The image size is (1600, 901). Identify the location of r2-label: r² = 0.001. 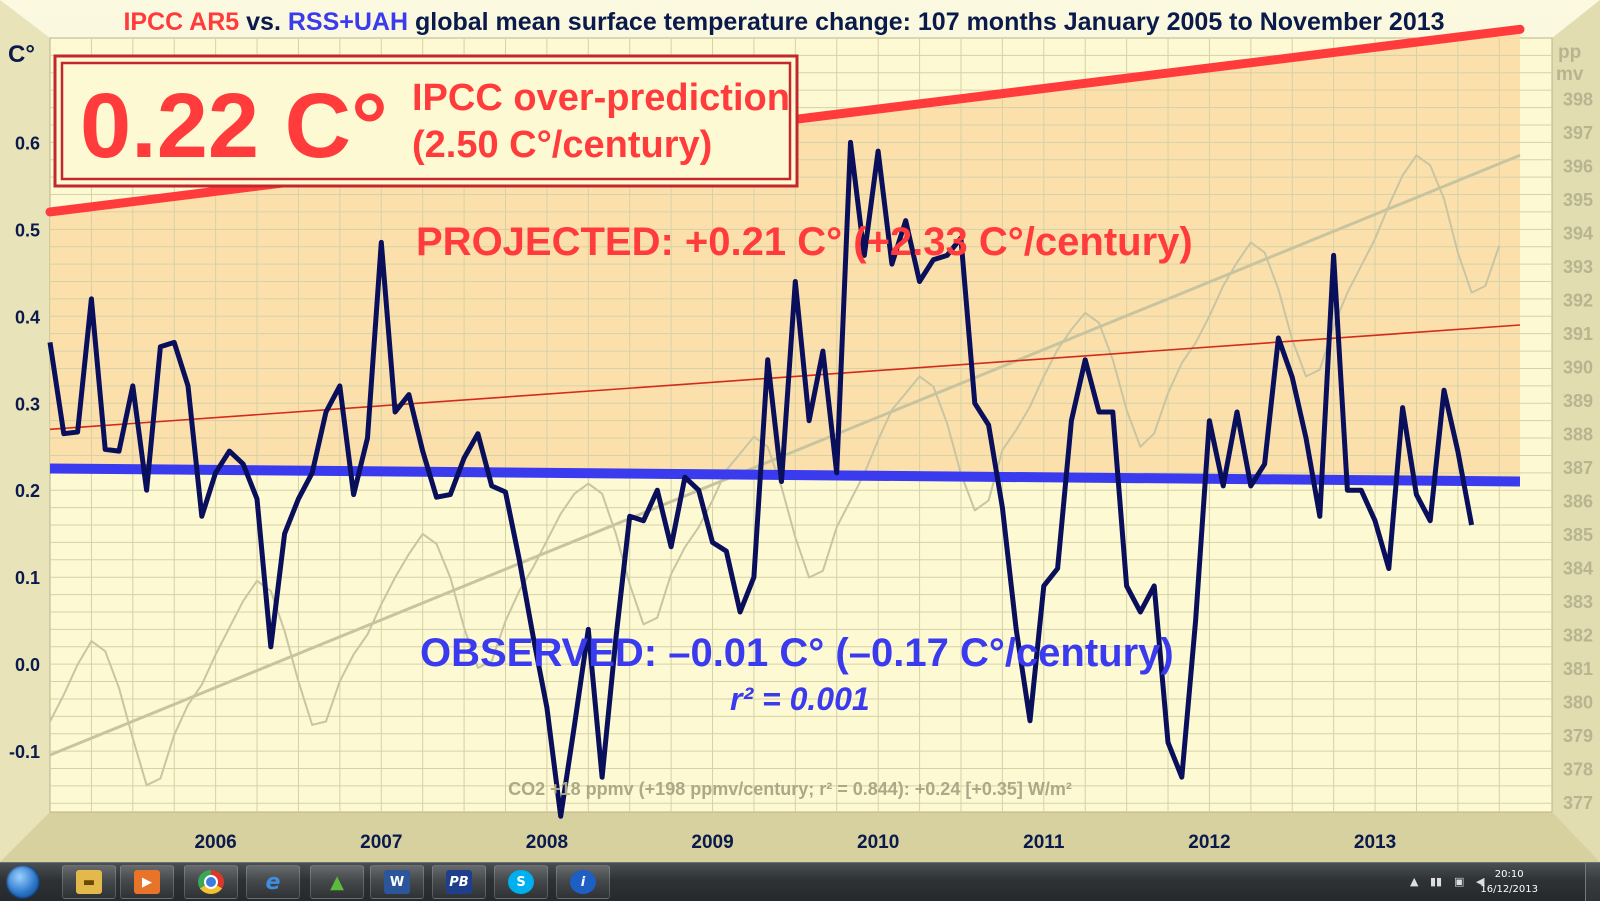
(800, 699).